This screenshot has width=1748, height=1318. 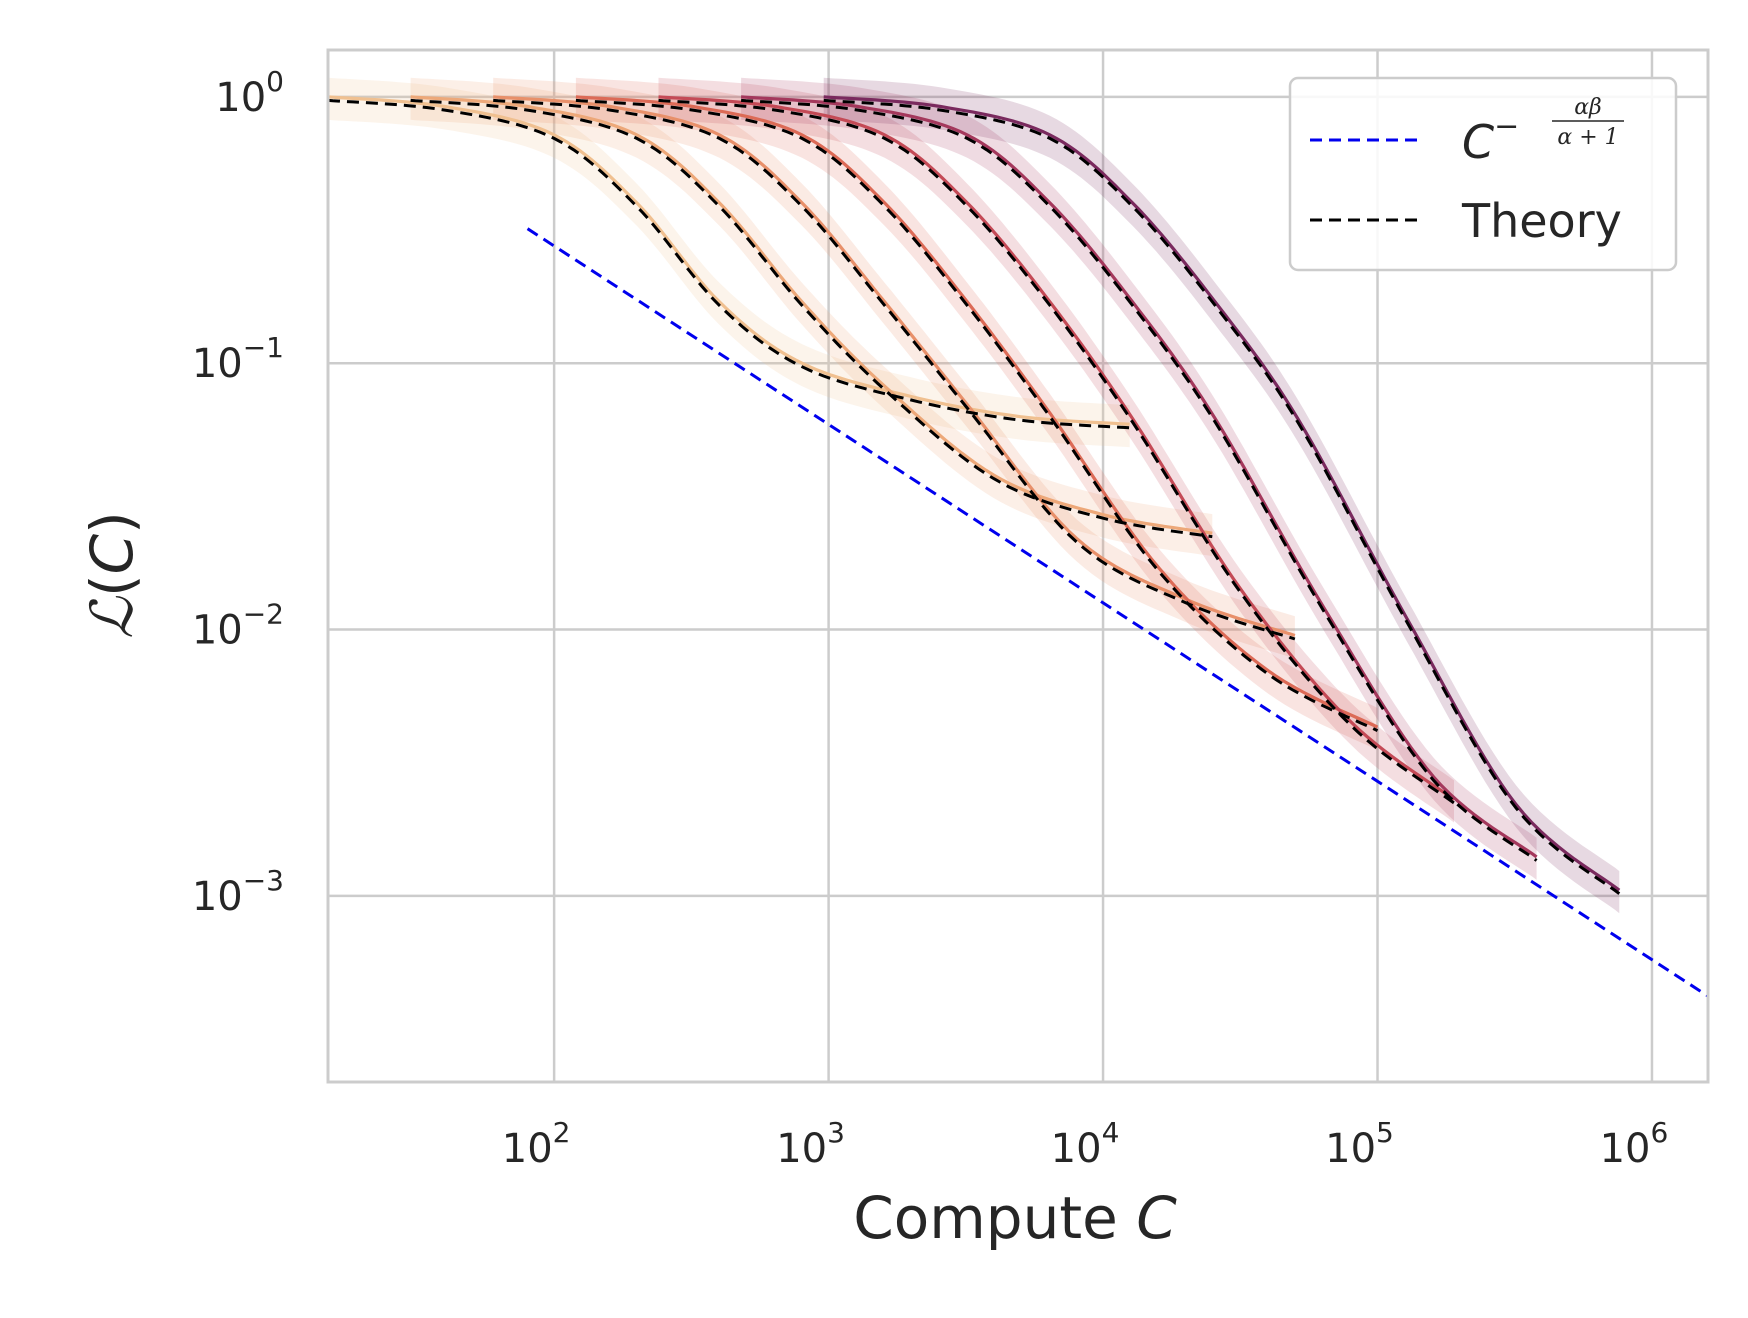 What do you see at coordinates (238, 492) in the screenshot?
I see `y-tick-labels: 10⁰ 10⁻¹ 10⁻² 10⁻³` at bounding box center [238, 492].